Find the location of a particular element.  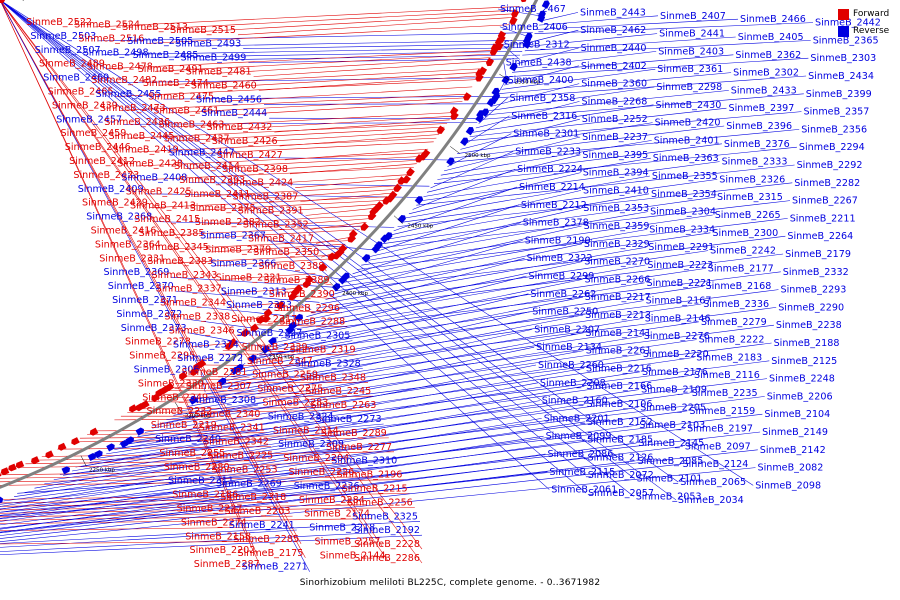

gene-label-left: SinmeB_2340 is located at coordinates (228, 414).